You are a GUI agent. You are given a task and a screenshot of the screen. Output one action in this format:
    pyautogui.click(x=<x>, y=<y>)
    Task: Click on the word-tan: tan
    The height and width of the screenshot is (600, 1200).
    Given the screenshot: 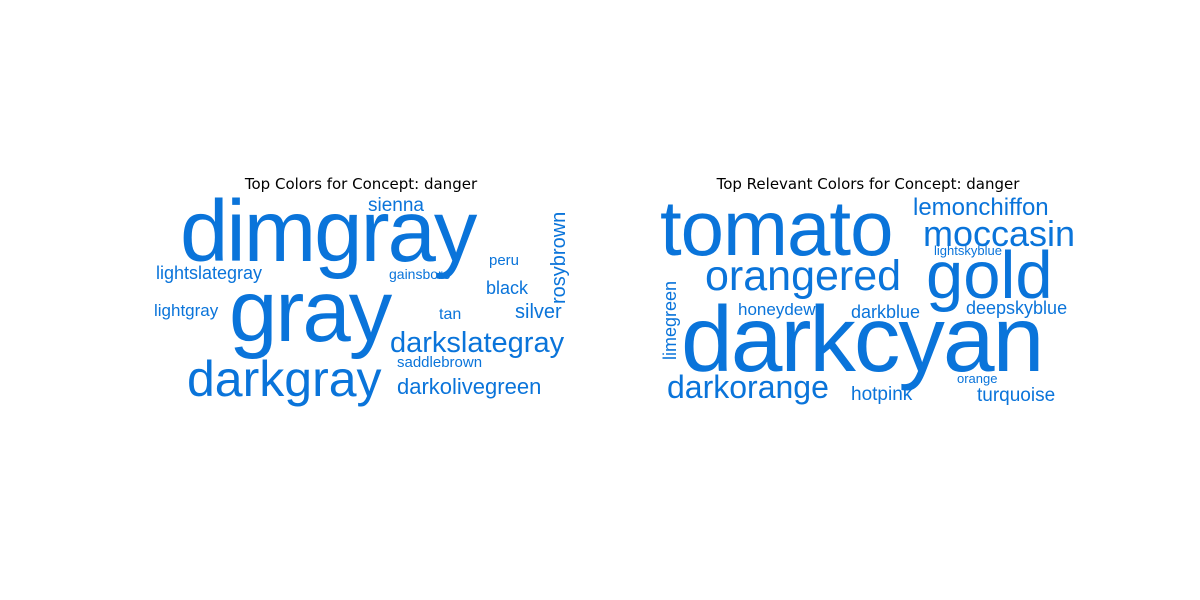 What is the action you would take?
    pyautogui.click(x=450, y=314)
    